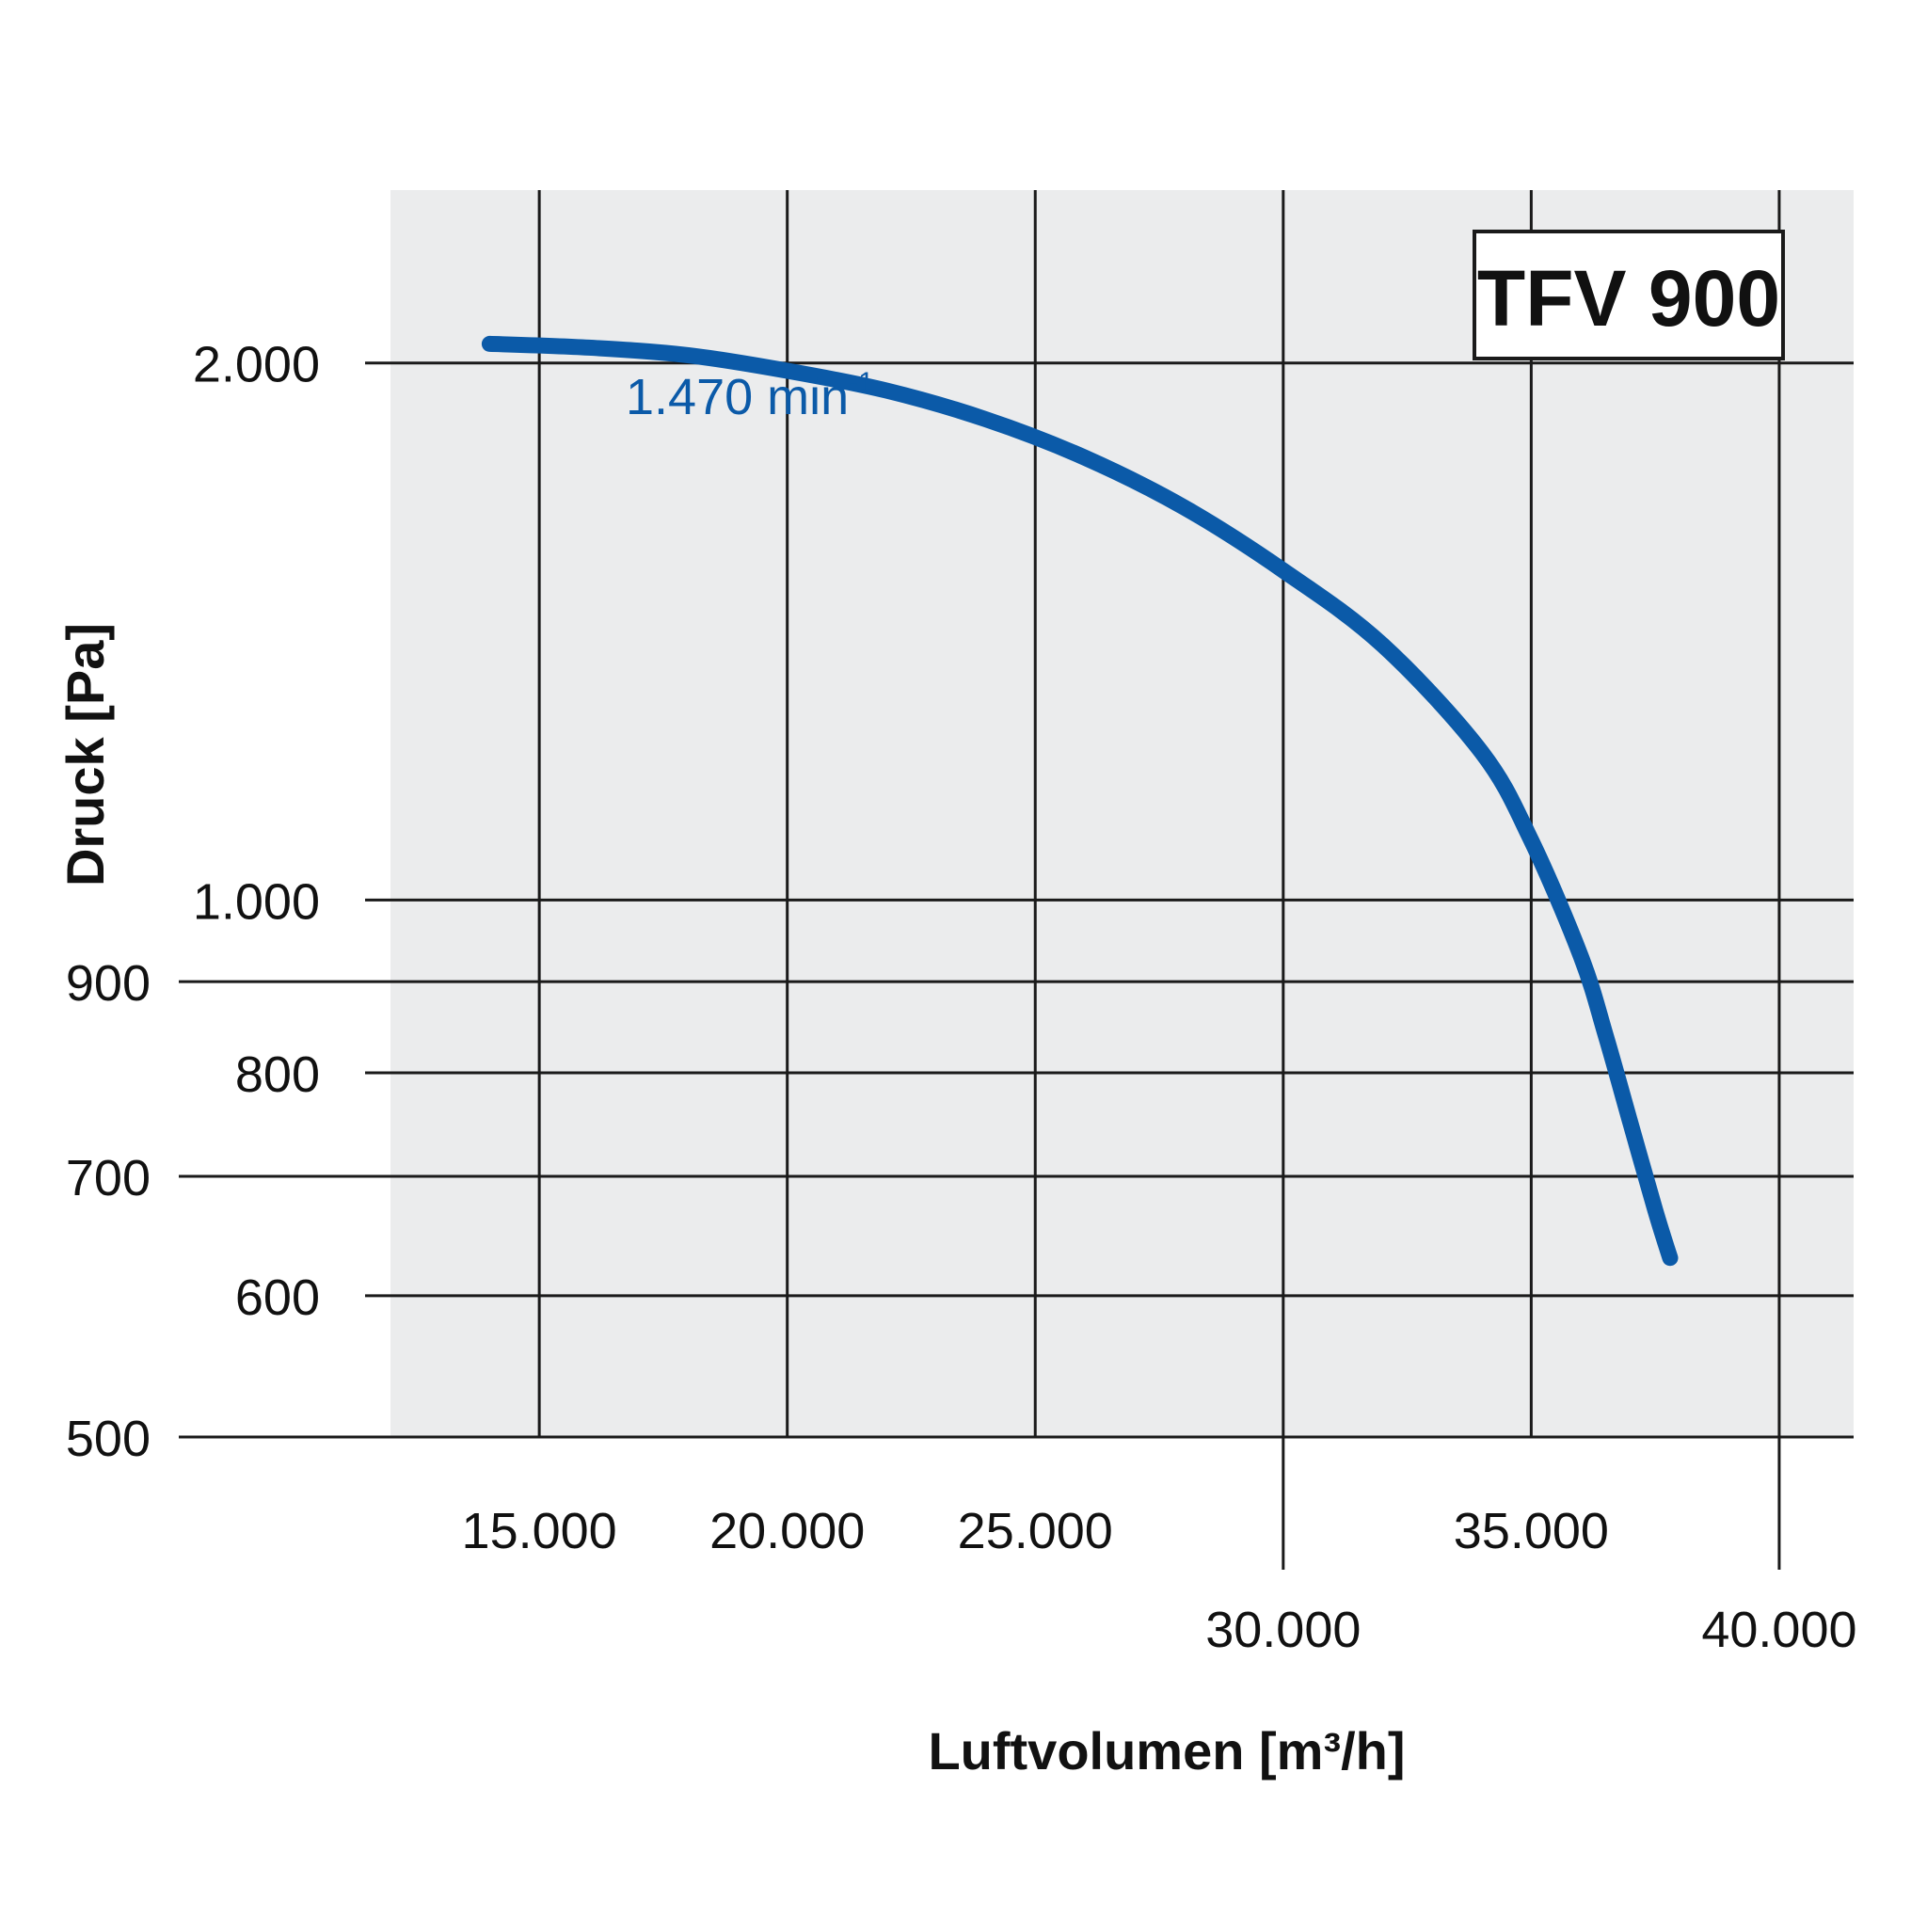 The height and width of the screenshot is (1932, 1927). Describe the element at coordinates (787, 1531) in the screenshot. I see `x-tick-label-1: 20.000` at that location.